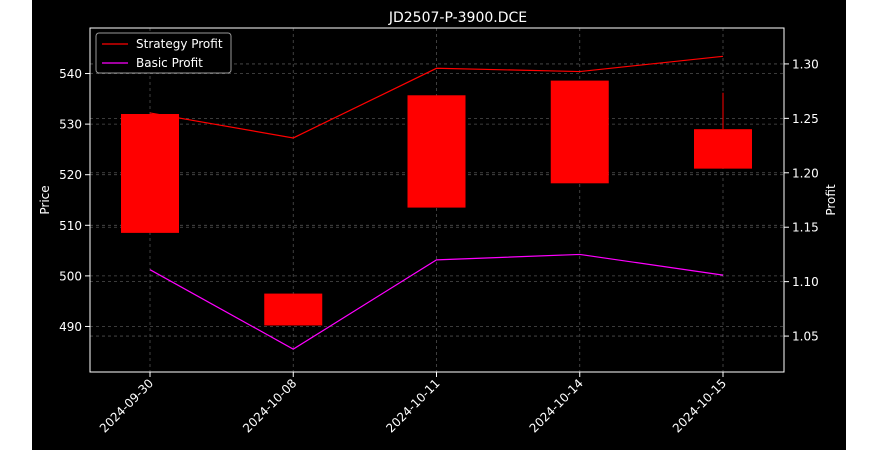 Image resolution: width=878 pixels, height=454 pixels. I want to click on y-tick-label-5: 540, so click(70, 74).